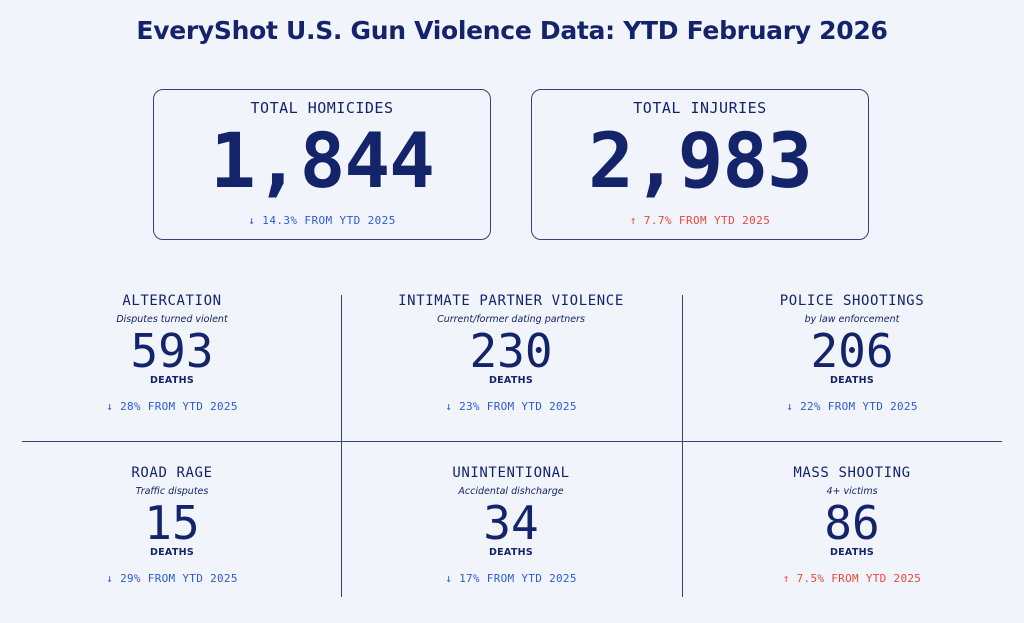 This screenshot has width=1024, height=623. Describe the element at coordinates (322, 220) in the screenshot. I see `total-homicides-change: ↓ 14.3% FROM YTD 2025` at that location.